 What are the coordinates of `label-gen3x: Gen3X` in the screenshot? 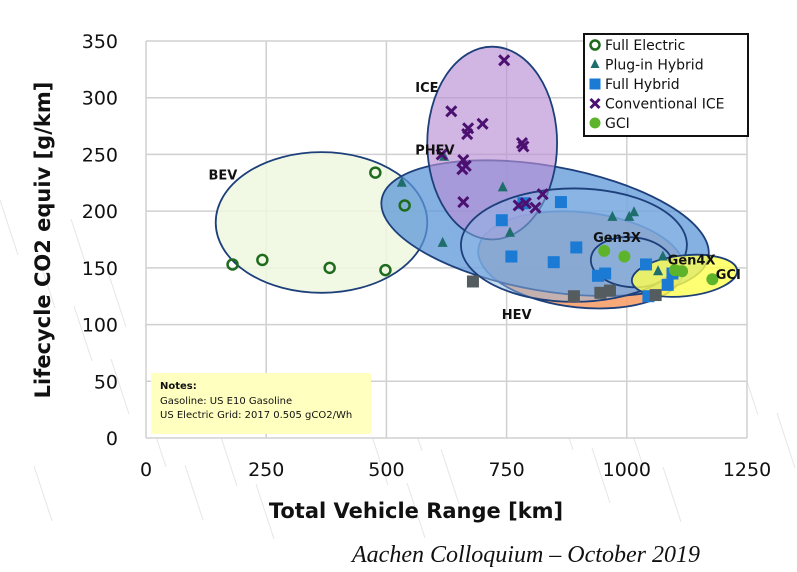 It's located at (617, 238).